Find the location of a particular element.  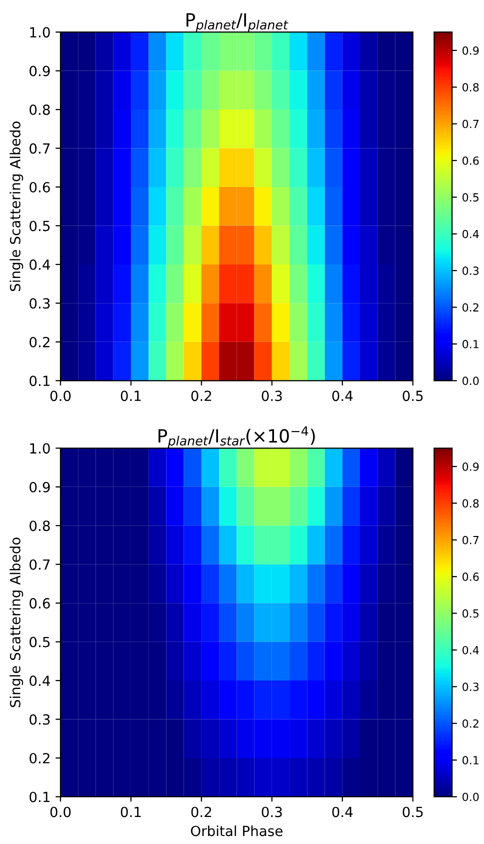

chart-title: P$_{planet}$/I$_{planet}$ is located at coordinates (237, 22).